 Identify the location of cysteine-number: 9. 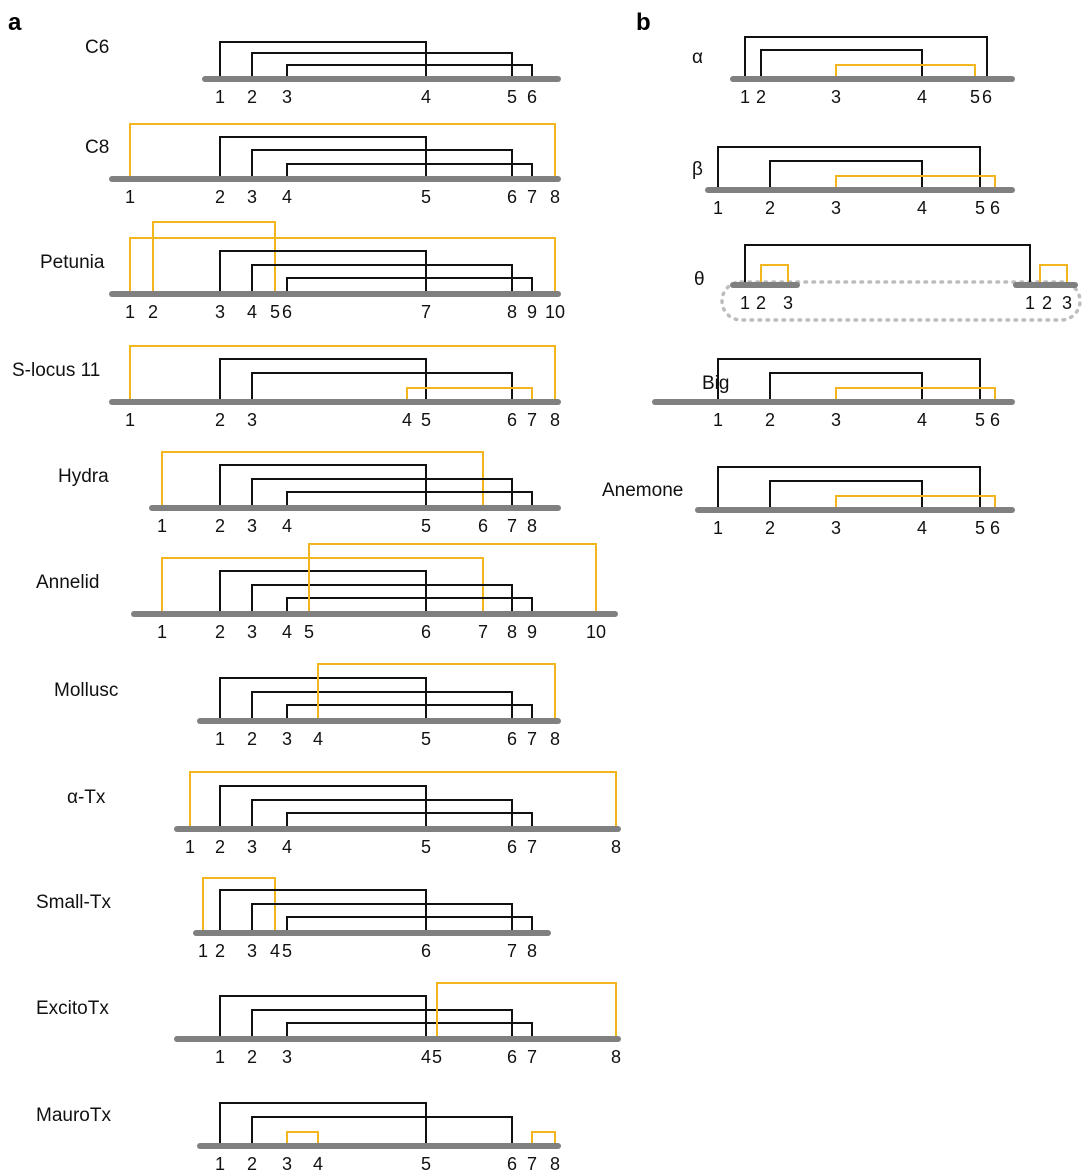
(532, 632).